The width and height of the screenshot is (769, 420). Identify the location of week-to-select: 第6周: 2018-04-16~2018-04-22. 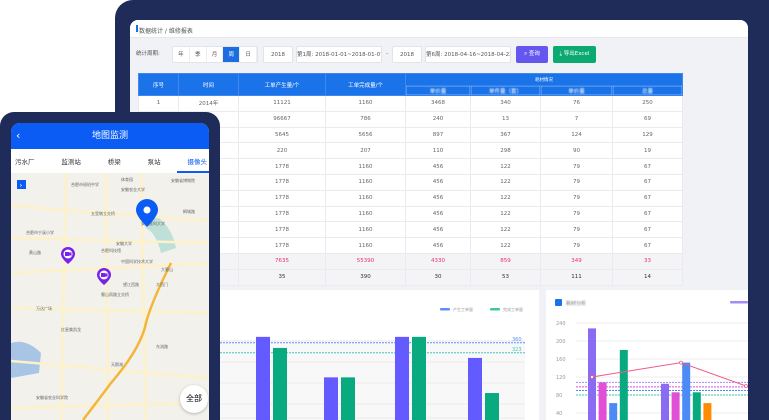
(468, 54).